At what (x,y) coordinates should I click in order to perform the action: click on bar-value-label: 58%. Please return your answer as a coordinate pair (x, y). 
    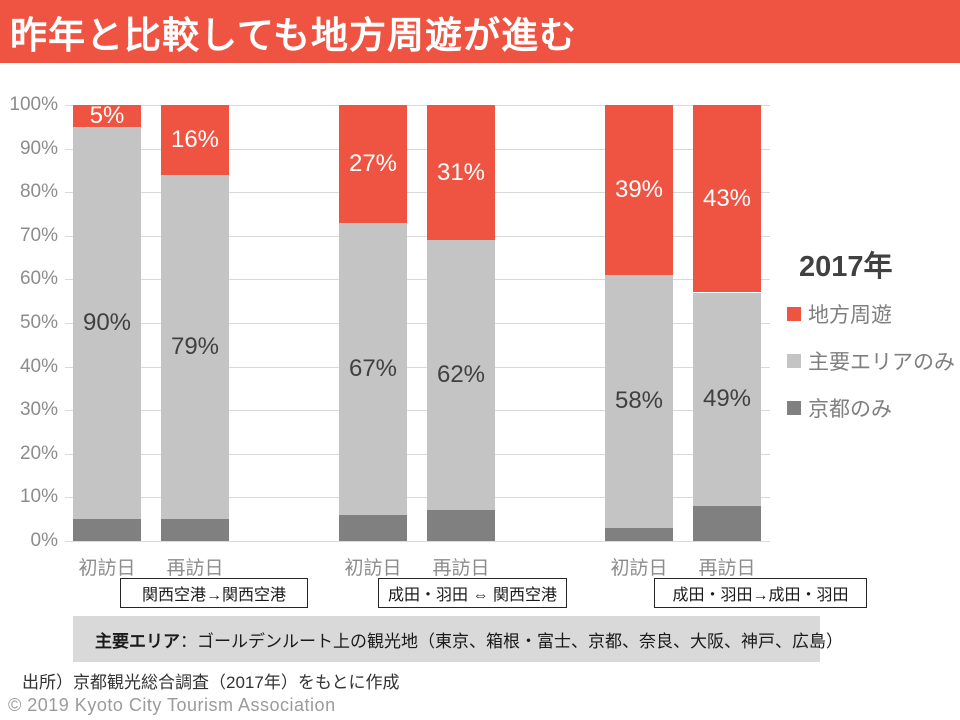
    Looking at the image, I should click on (639, 401).